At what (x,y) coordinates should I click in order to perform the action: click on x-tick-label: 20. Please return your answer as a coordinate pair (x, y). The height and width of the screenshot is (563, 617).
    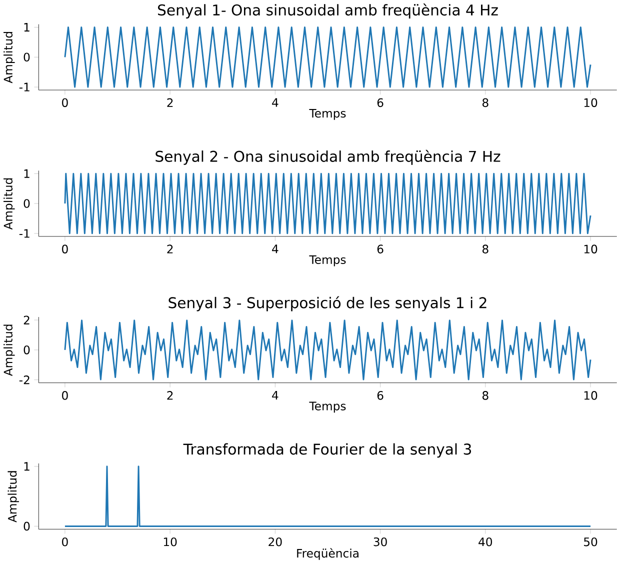
    Looking at the image, I should click on (275, 541).